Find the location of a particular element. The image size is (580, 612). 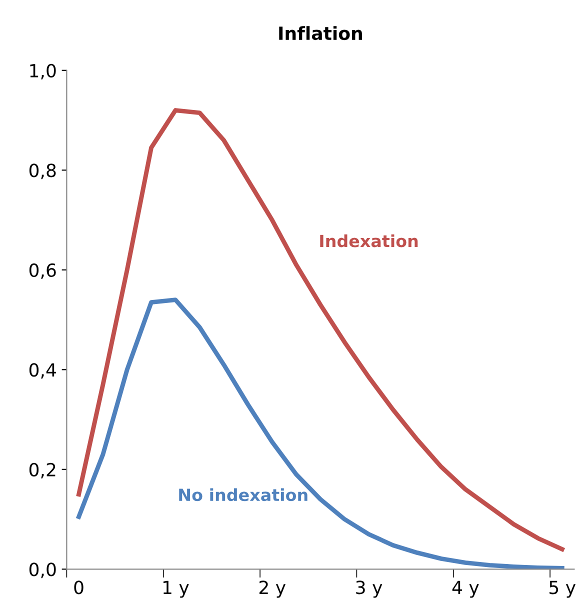

x-tick-label: 4 y is located at coordinates (465, 589).